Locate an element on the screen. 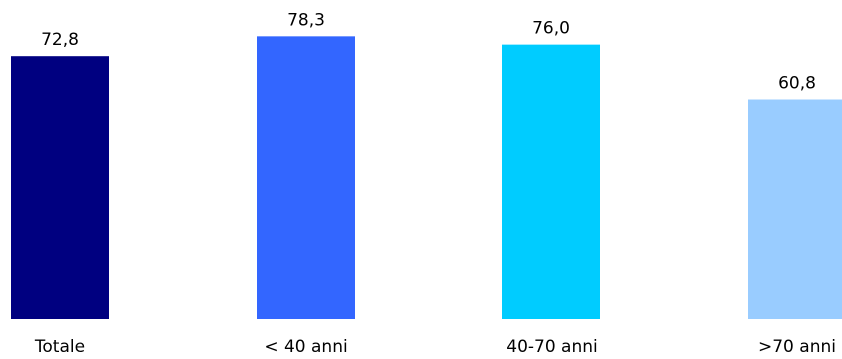 The image size is (842, 359). category-labels-group: Totale < 40 anni 40-70 anni >70 anni is located at coordinates (435, 347).